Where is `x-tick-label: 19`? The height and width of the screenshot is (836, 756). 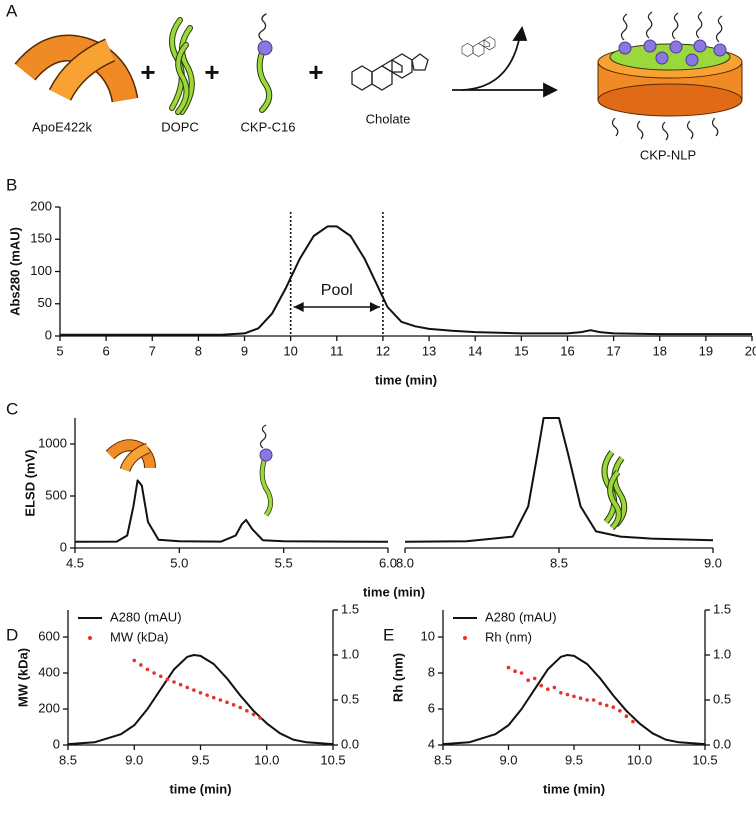 x-tick-label: 19 is located at coordinates (706, 350).